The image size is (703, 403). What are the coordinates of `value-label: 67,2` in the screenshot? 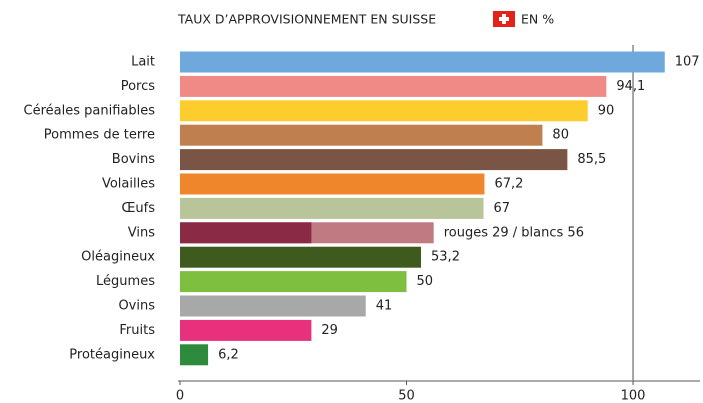 It's located at (508, 184).